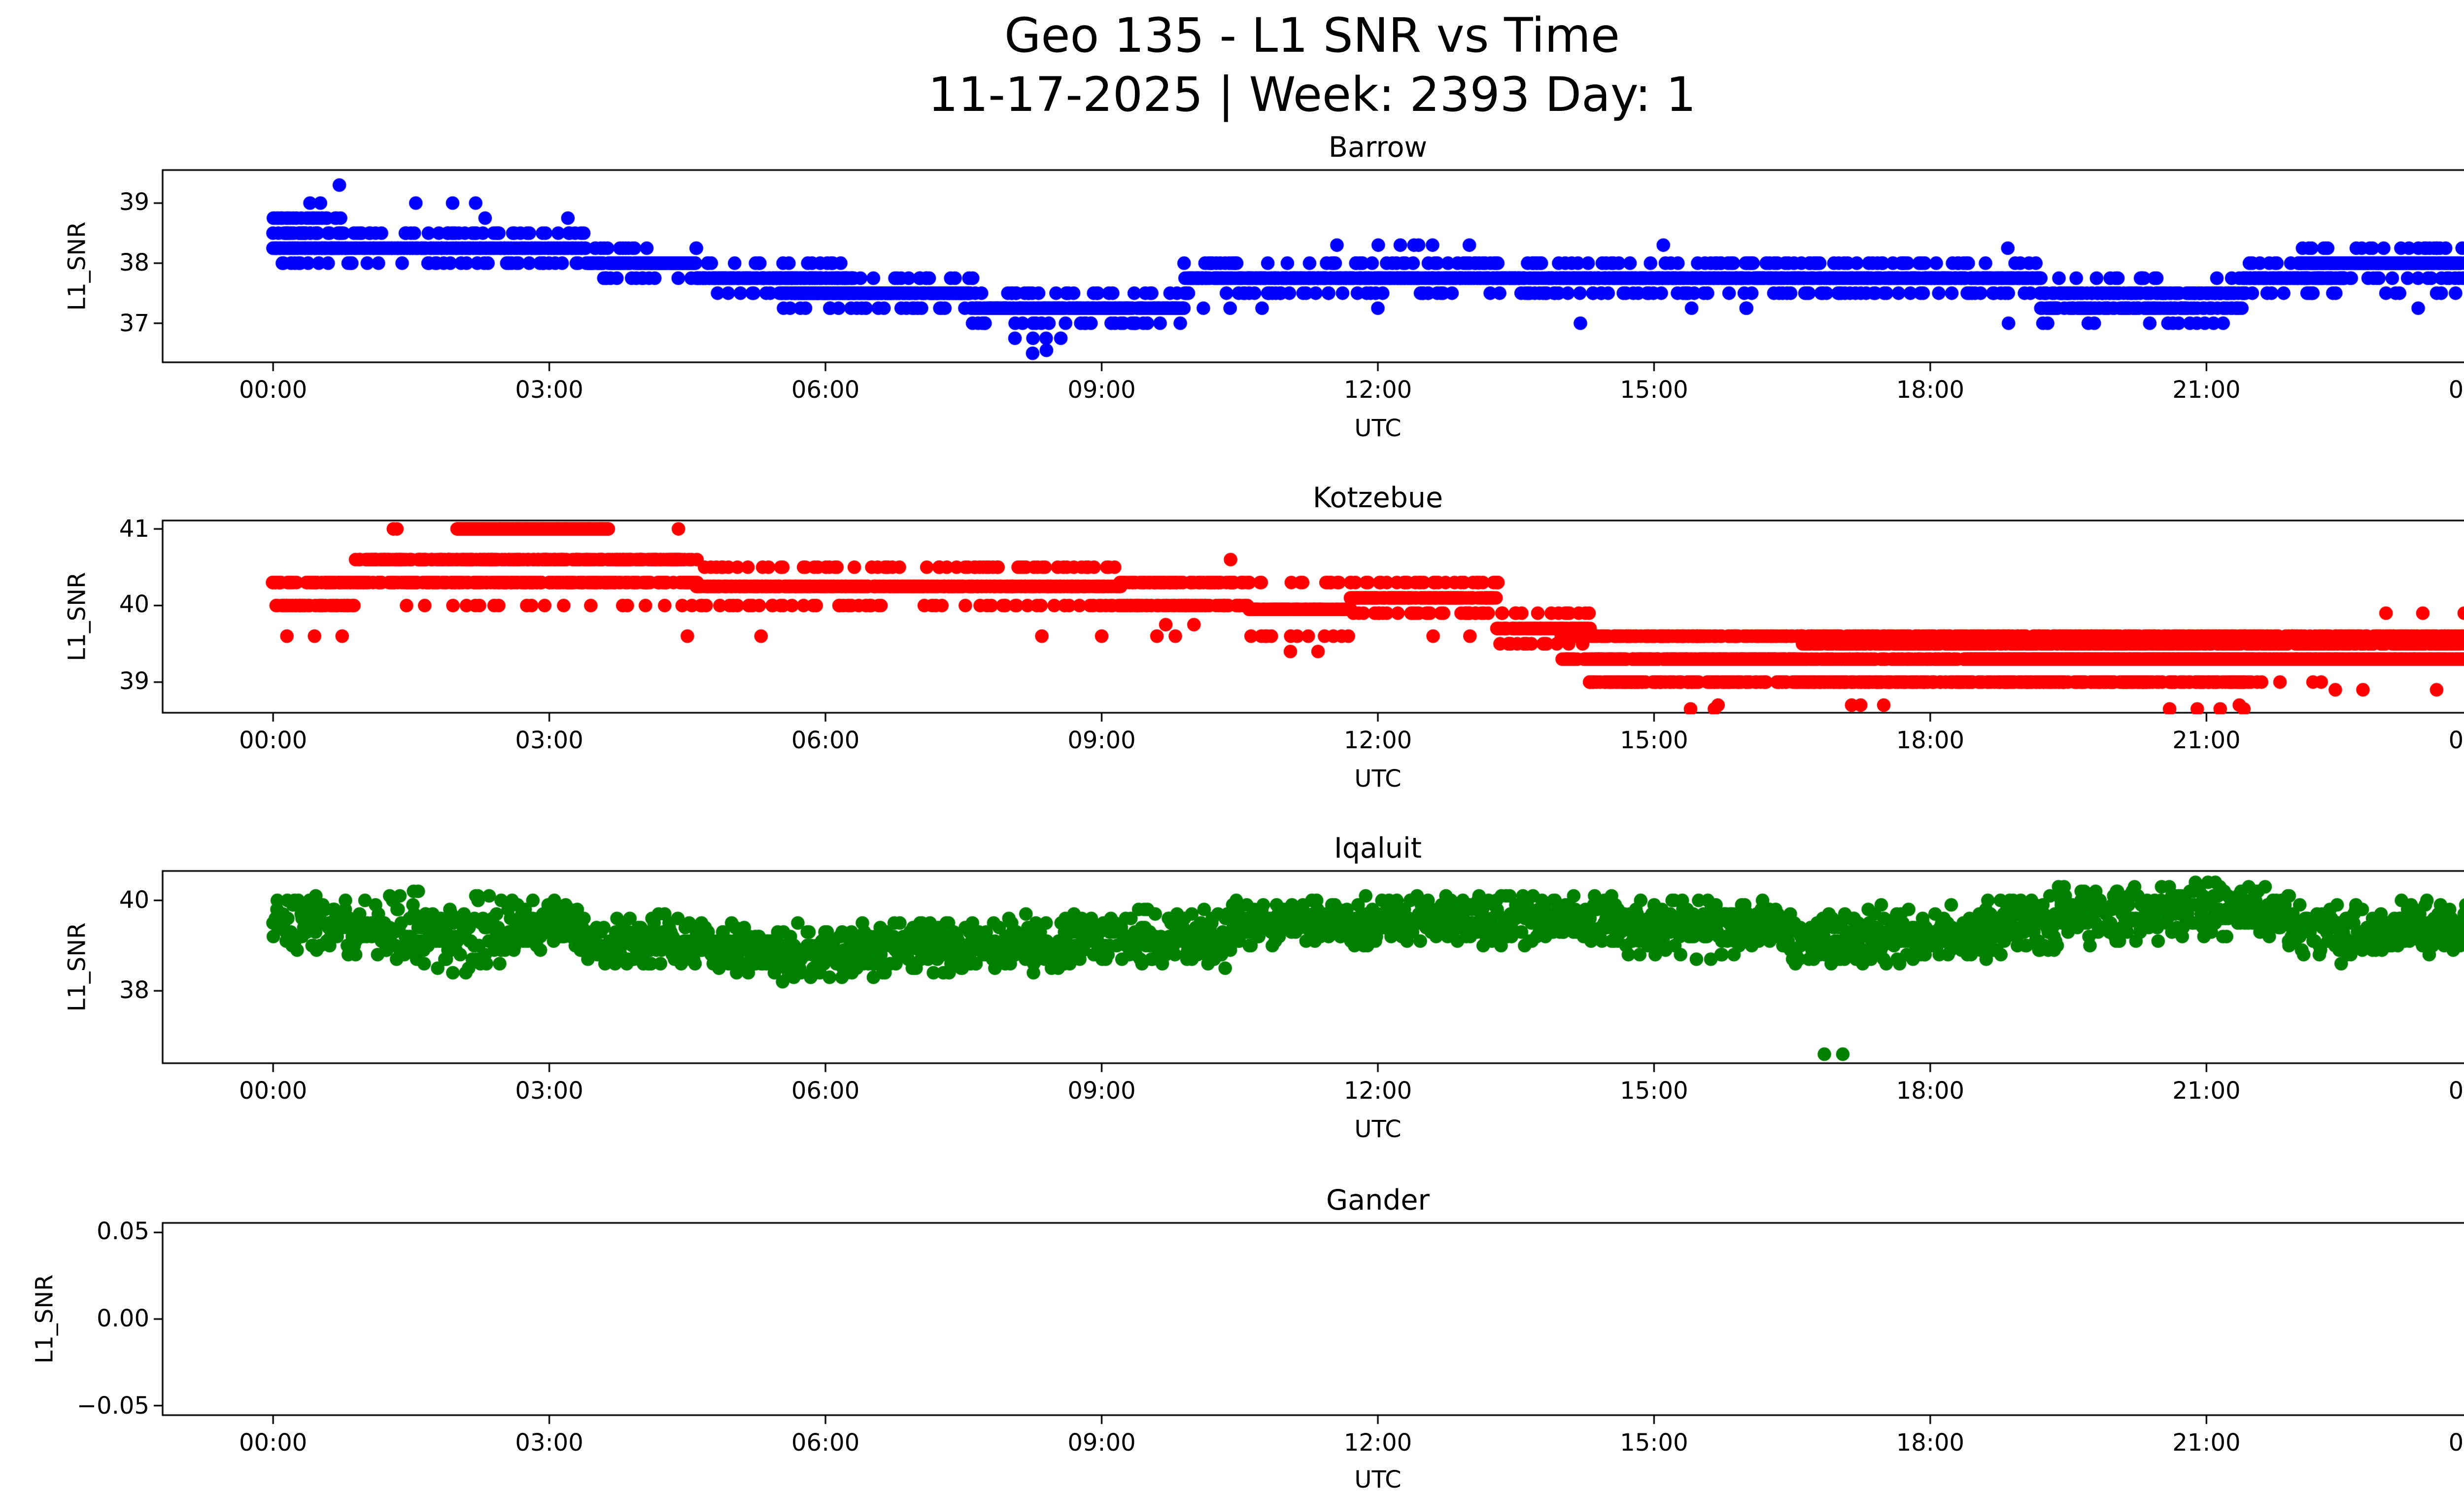 This screenshot has width=2464, height=1495. What do you see at coordinates (1378, 1200) in the screenshot?
I see `subplot-title-gander: Gander` at bounding box center [1378, 1200].